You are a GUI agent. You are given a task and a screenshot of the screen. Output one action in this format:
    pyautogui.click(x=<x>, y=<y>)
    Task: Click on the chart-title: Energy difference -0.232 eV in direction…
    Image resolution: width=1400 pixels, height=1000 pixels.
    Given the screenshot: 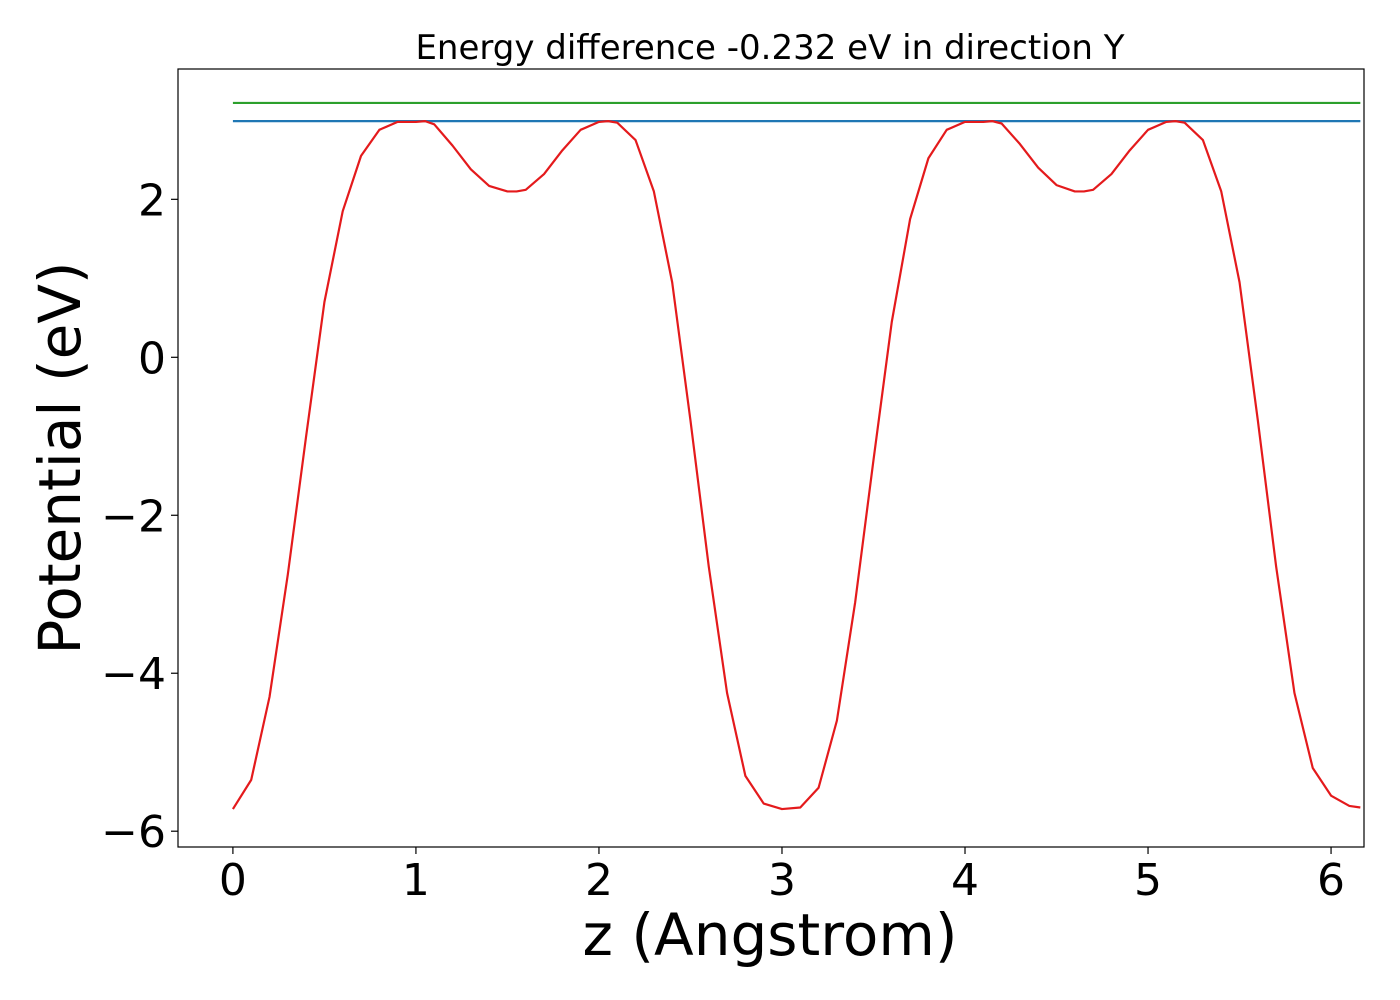 What is the action you would take?
    pyautogui.click(x=769, y=48)
    